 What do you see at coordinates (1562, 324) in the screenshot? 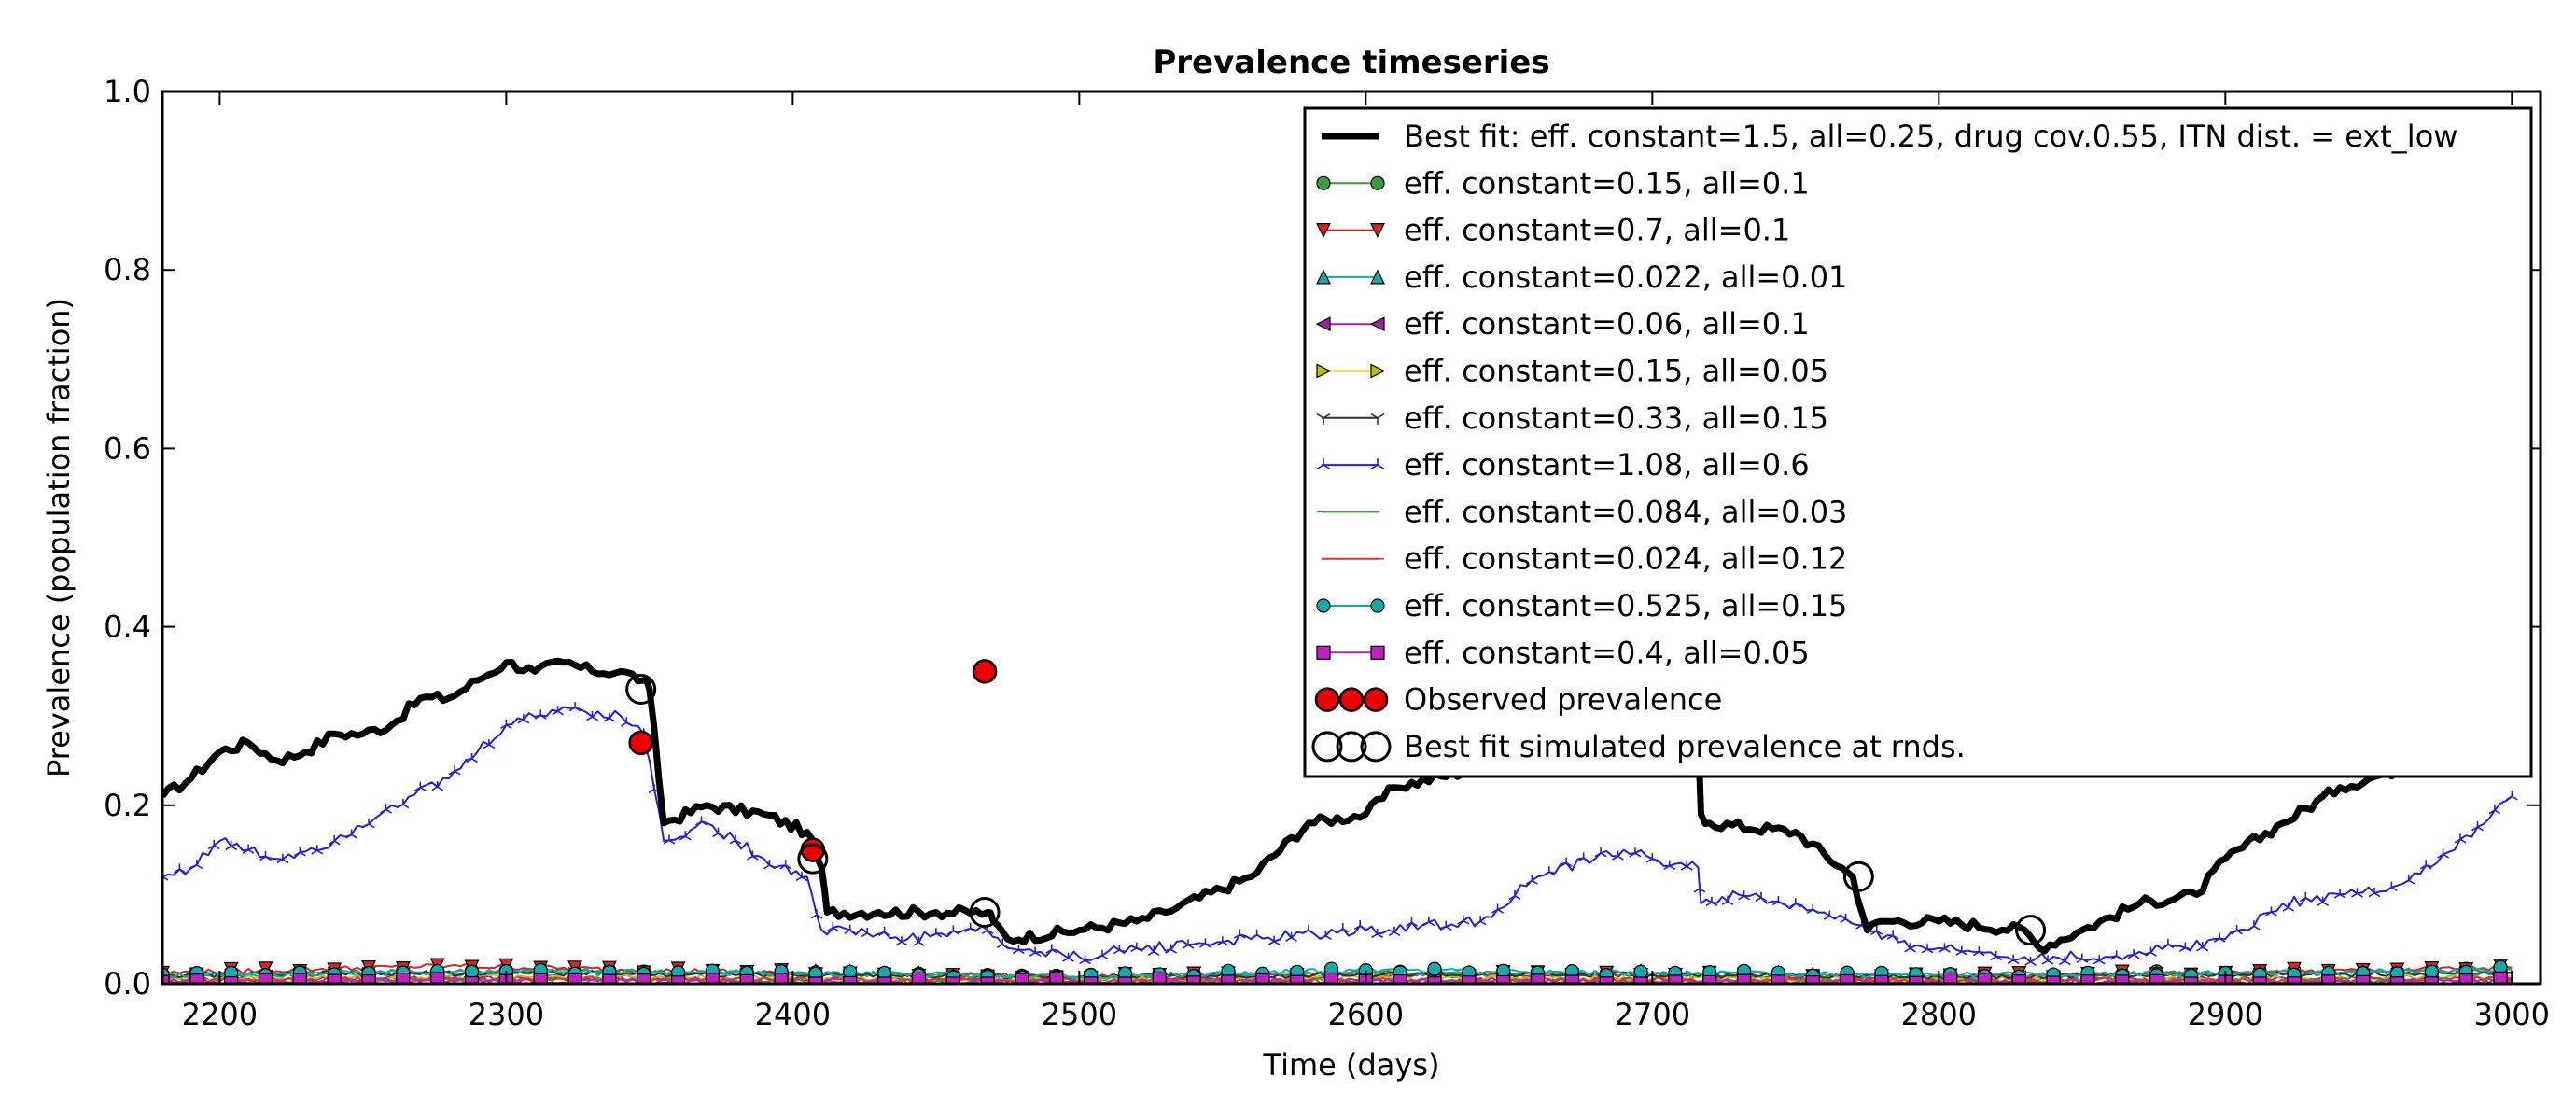
I see `legend-entry: eff. constant=0.06, all=0.1` at bounding box center [1562, 324].